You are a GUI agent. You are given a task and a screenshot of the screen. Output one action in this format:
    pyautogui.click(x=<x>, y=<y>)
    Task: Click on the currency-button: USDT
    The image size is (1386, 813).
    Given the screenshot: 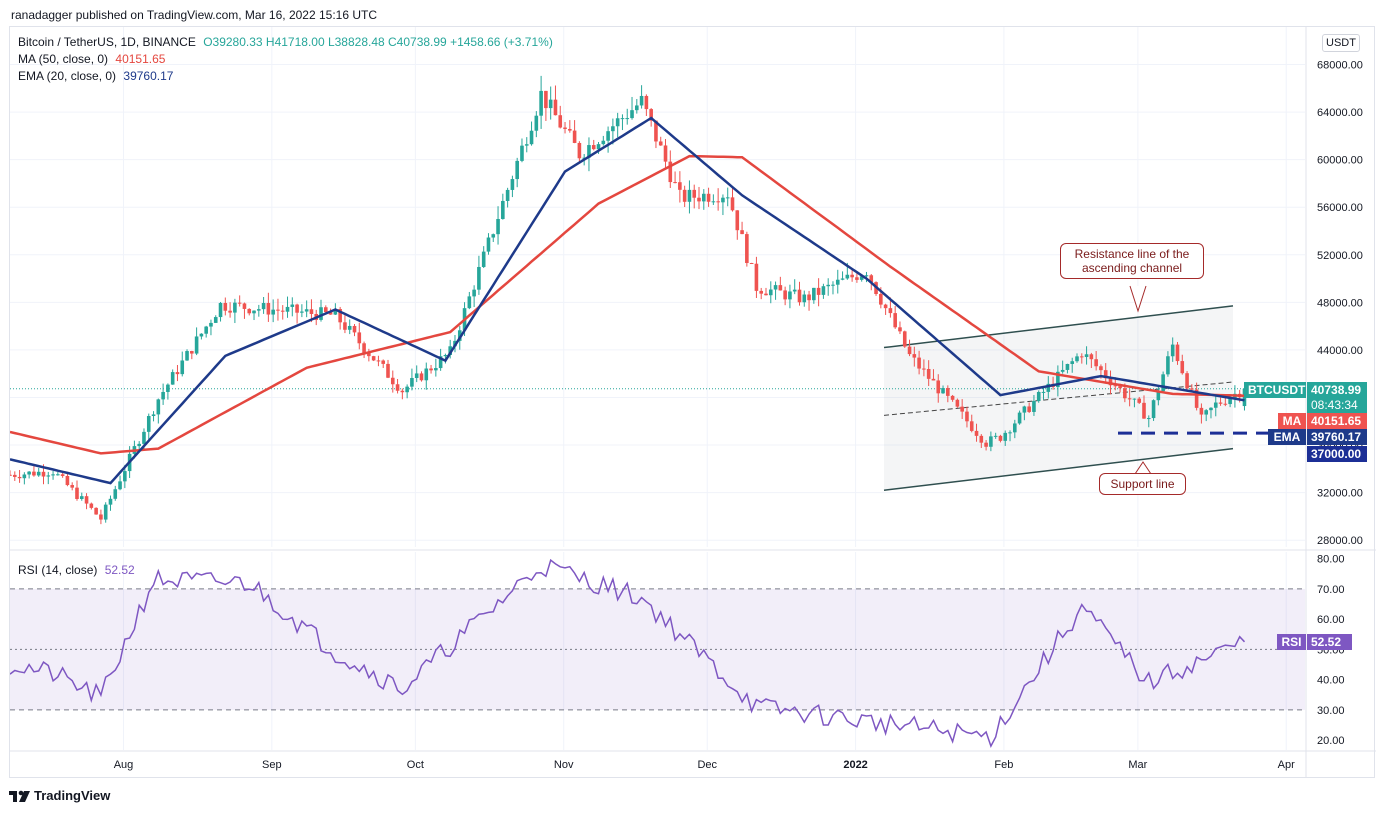 What is the action you would take?
    pyautogui.click(x=1341, y=43)
    